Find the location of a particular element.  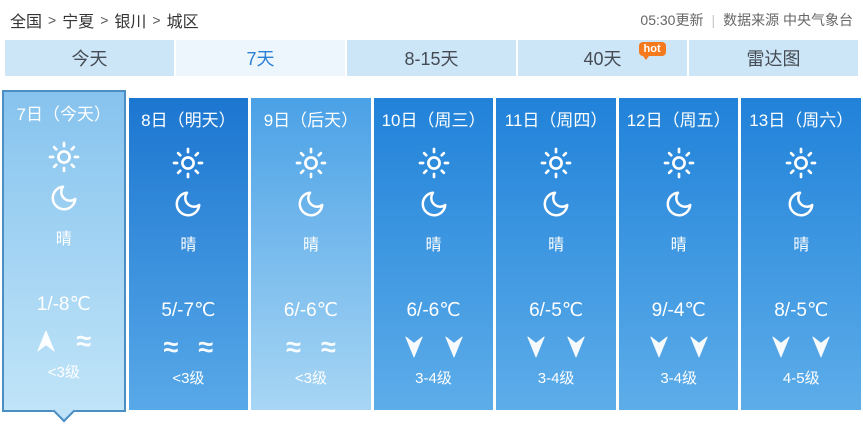

day-date: 8日（明天） is located at coordinates (188, 120).